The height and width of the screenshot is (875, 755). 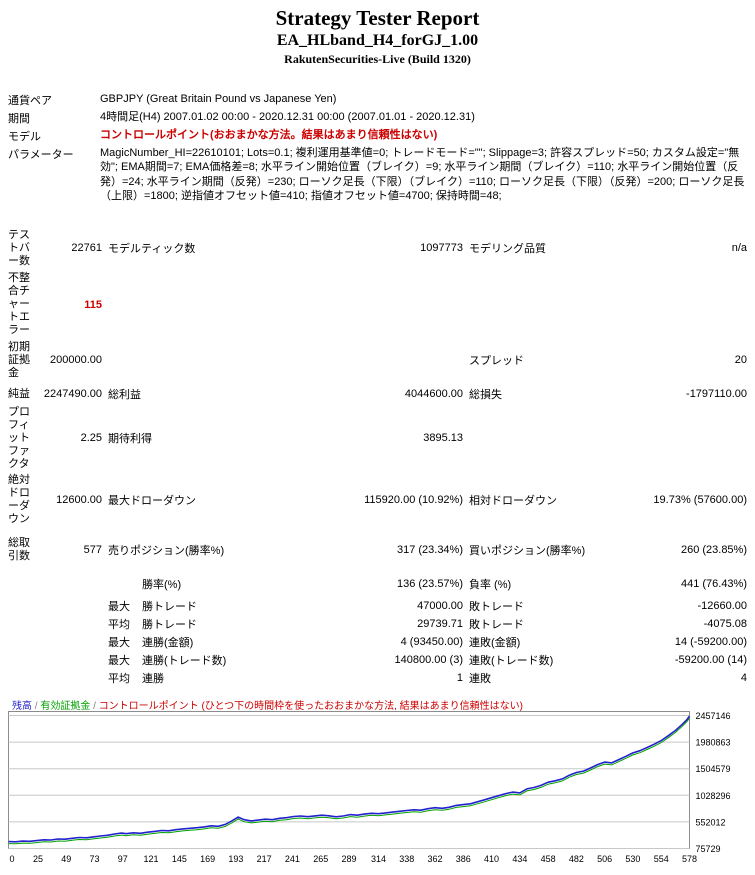 I want to click on stat-label: 売りポジション(勝率%), so click(x=166, y=551).